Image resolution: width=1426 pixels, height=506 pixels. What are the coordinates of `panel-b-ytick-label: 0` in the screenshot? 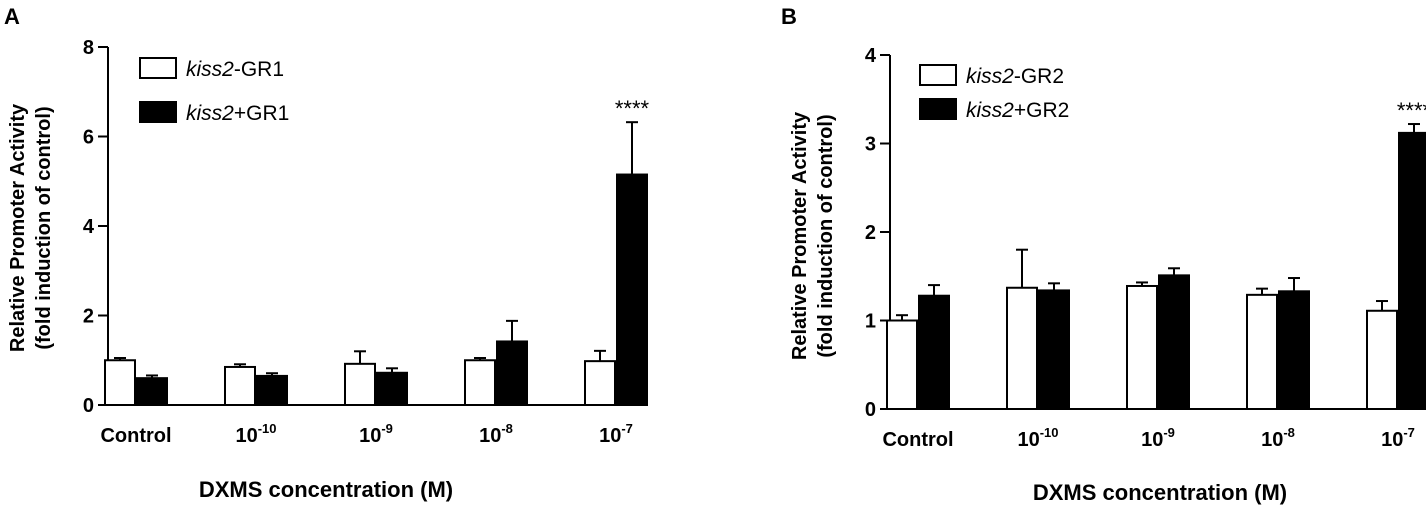 It's located at (870, 410).